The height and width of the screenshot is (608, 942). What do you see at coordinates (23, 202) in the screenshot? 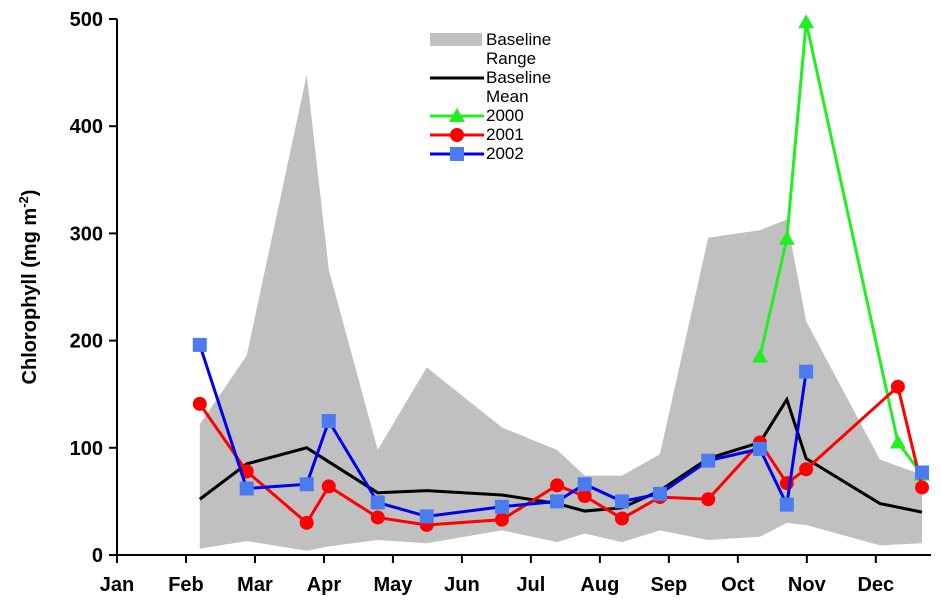
I see `y-label-sup: -2` at bounding box center [23, 202].